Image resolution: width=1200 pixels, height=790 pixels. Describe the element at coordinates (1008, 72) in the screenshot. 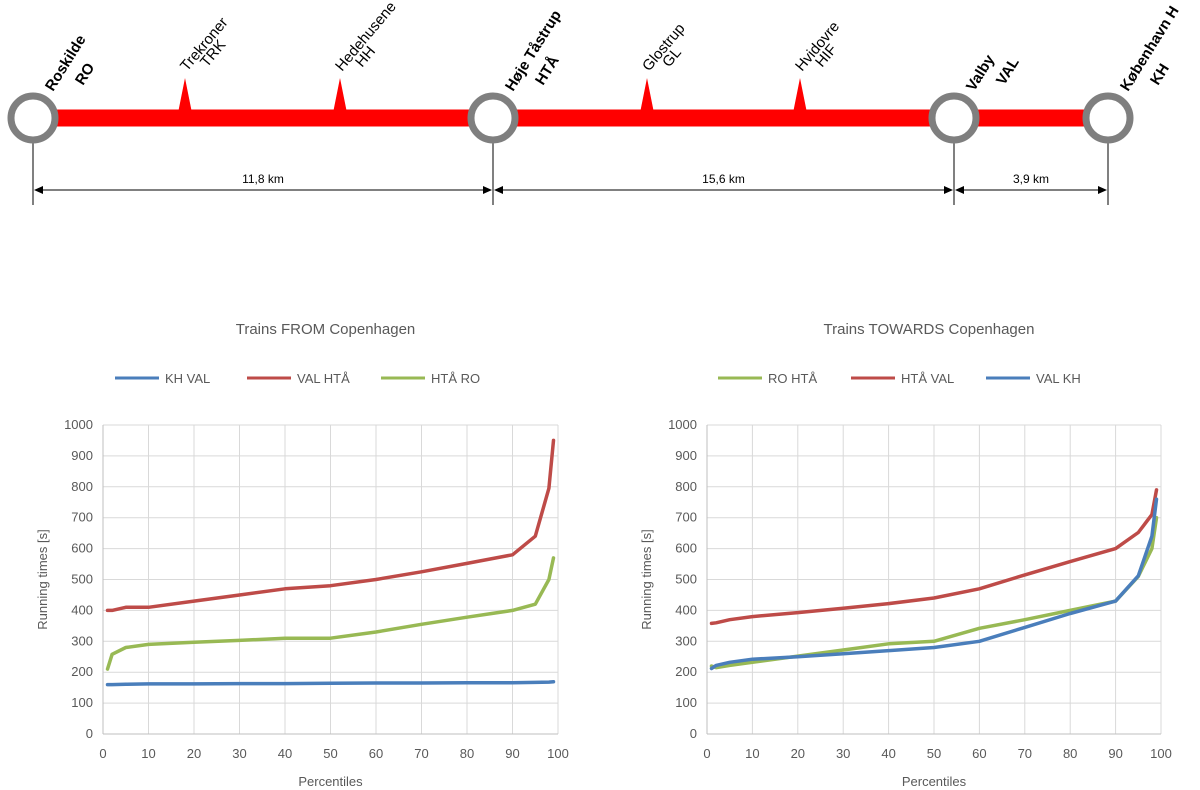

I see `major-station-code: VAL` at that location.